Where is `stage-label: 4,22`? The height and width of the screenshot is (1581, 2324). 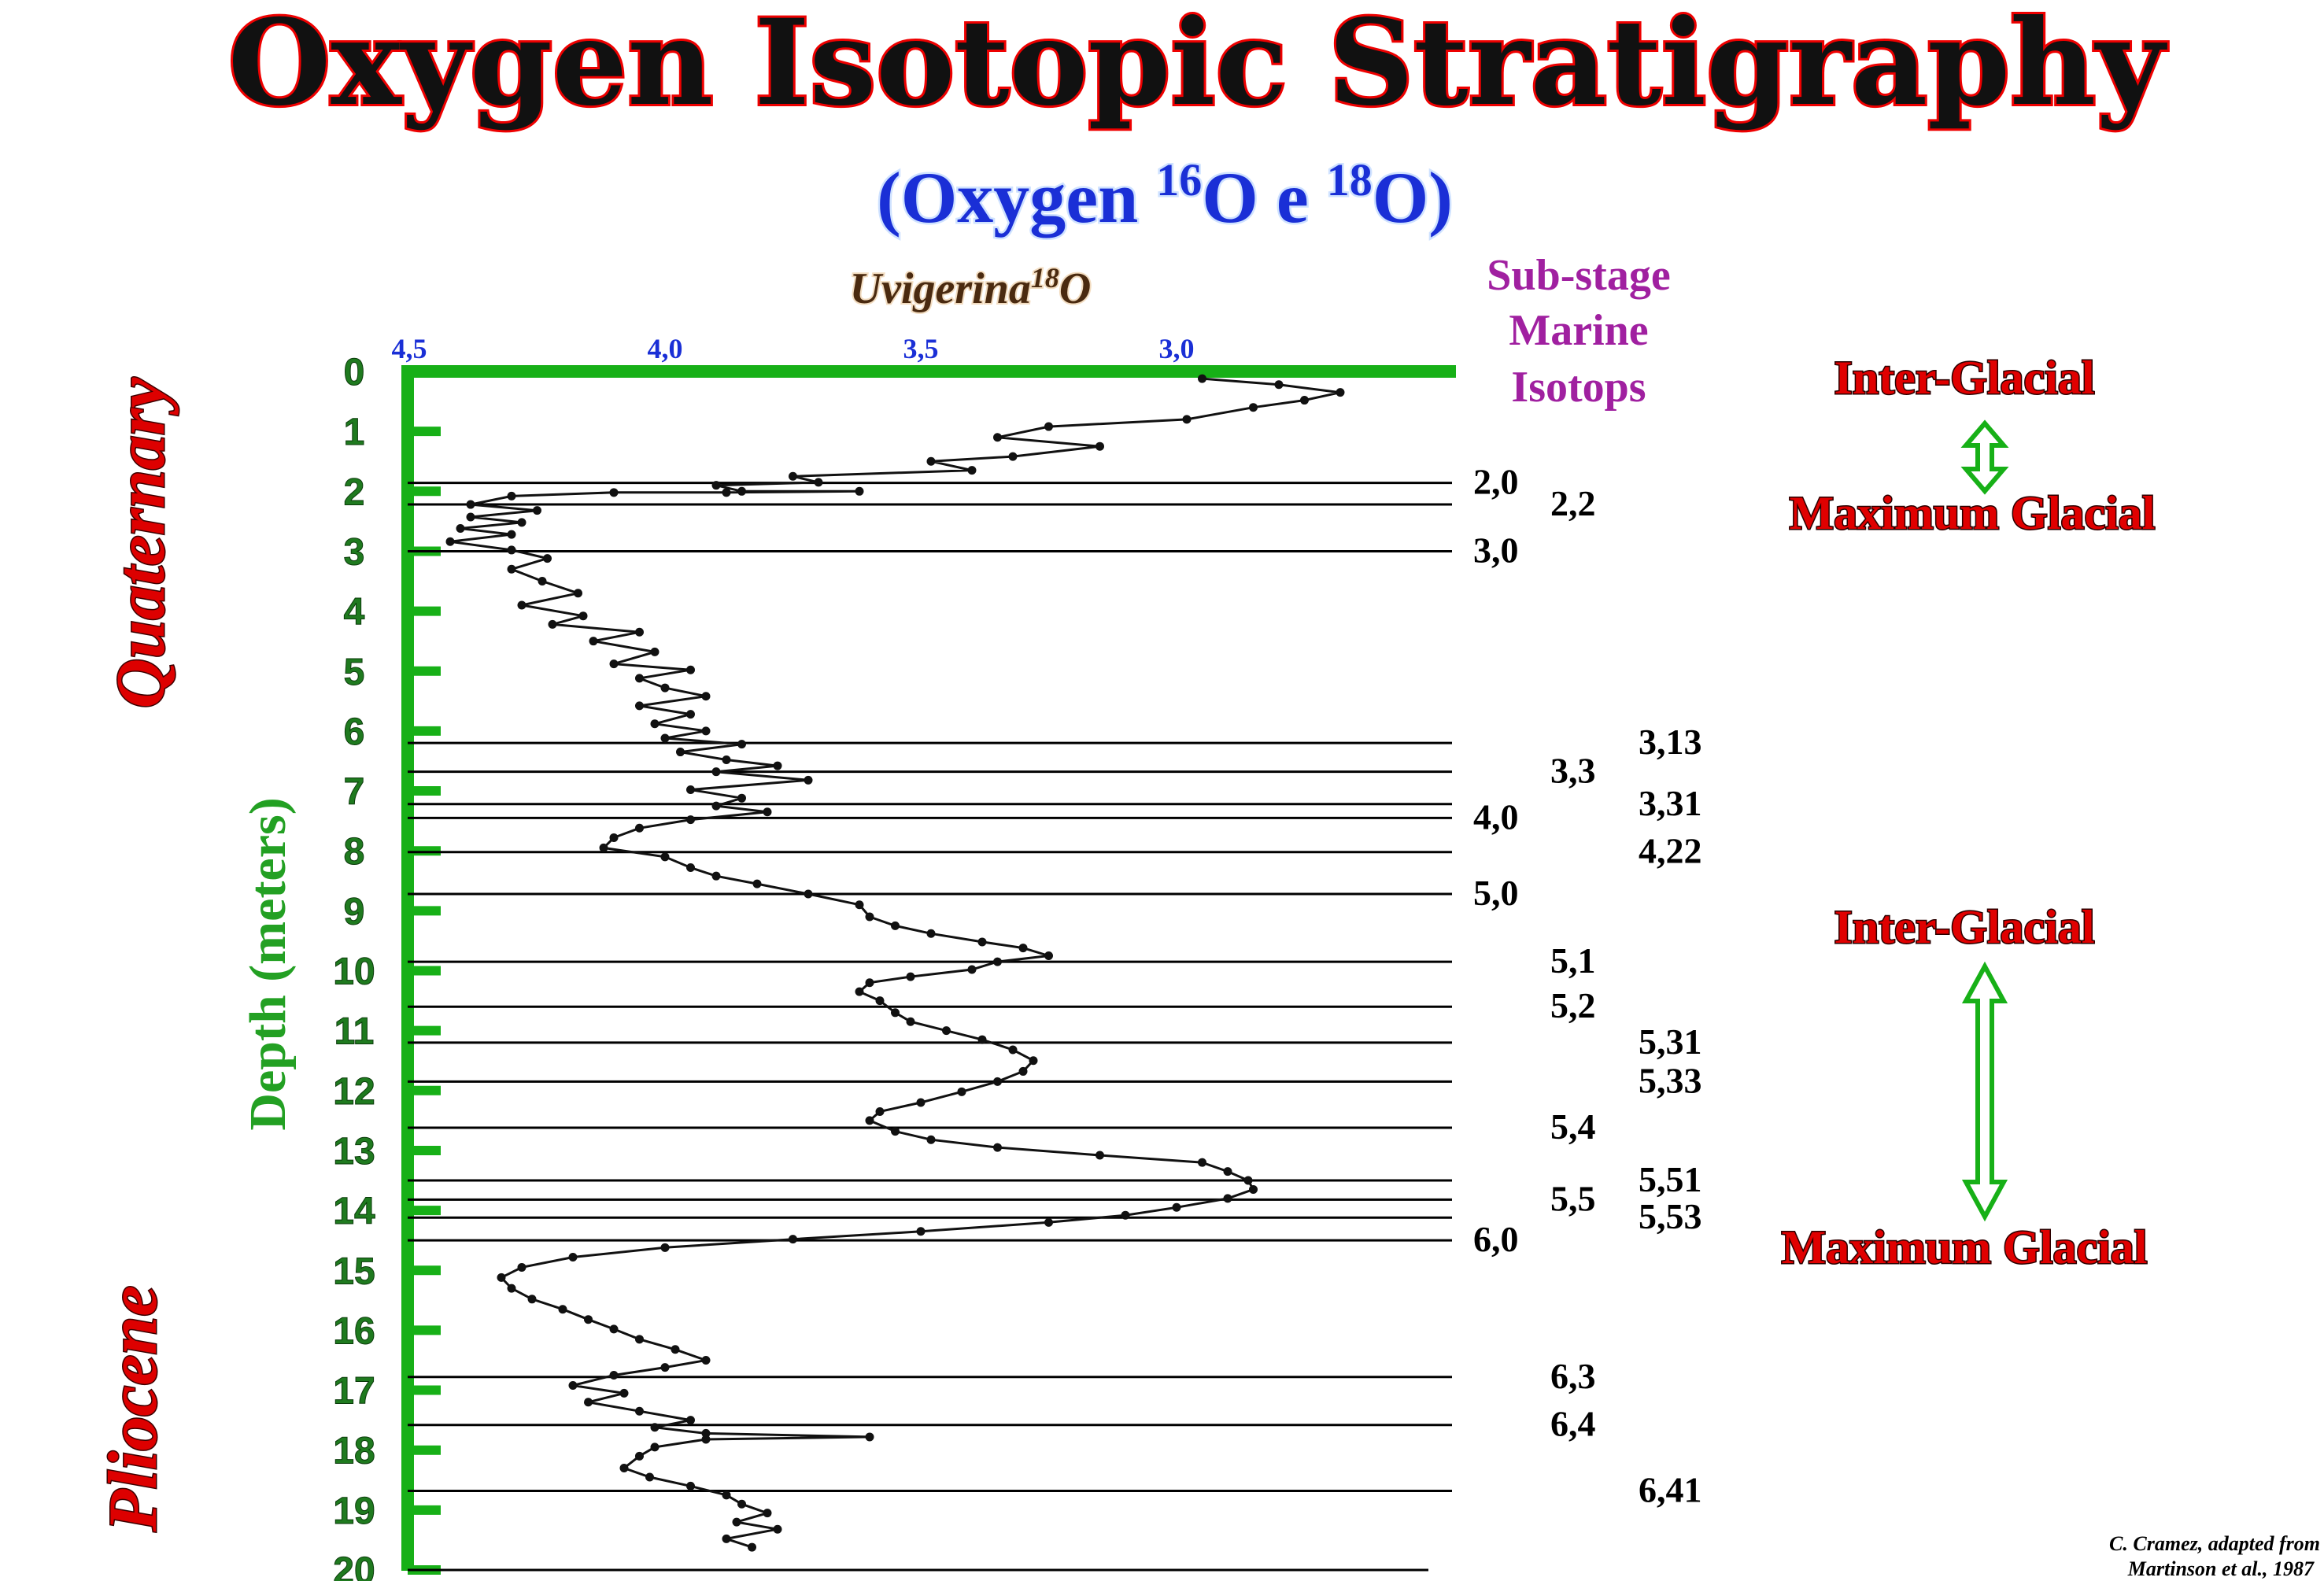 stage-label: 4,22 is located at coordinates (1670, 851).